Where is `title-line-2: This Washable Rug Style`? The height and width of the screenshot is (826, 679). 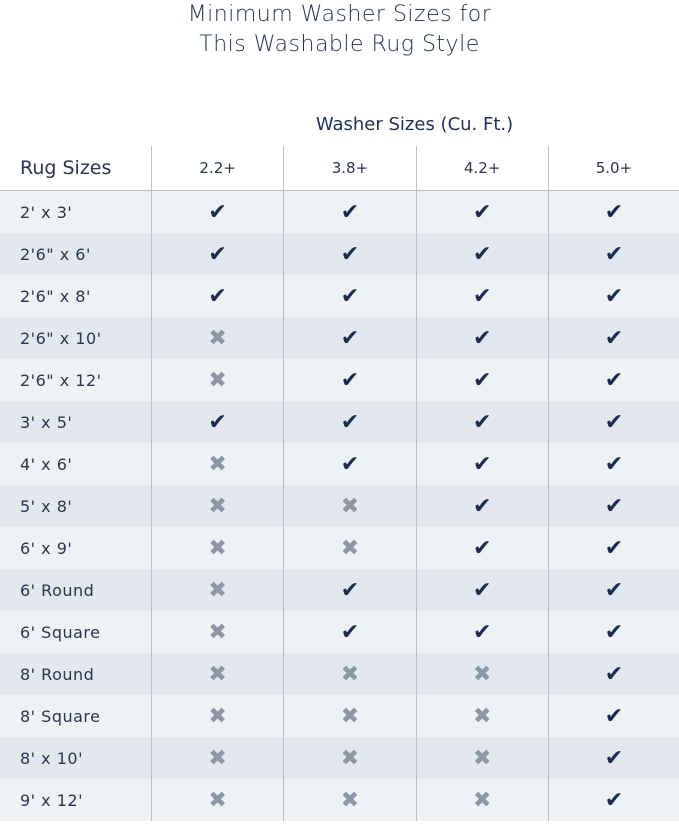 title-line-2: This Washable Rug Style is located at coordinates (339, 44).